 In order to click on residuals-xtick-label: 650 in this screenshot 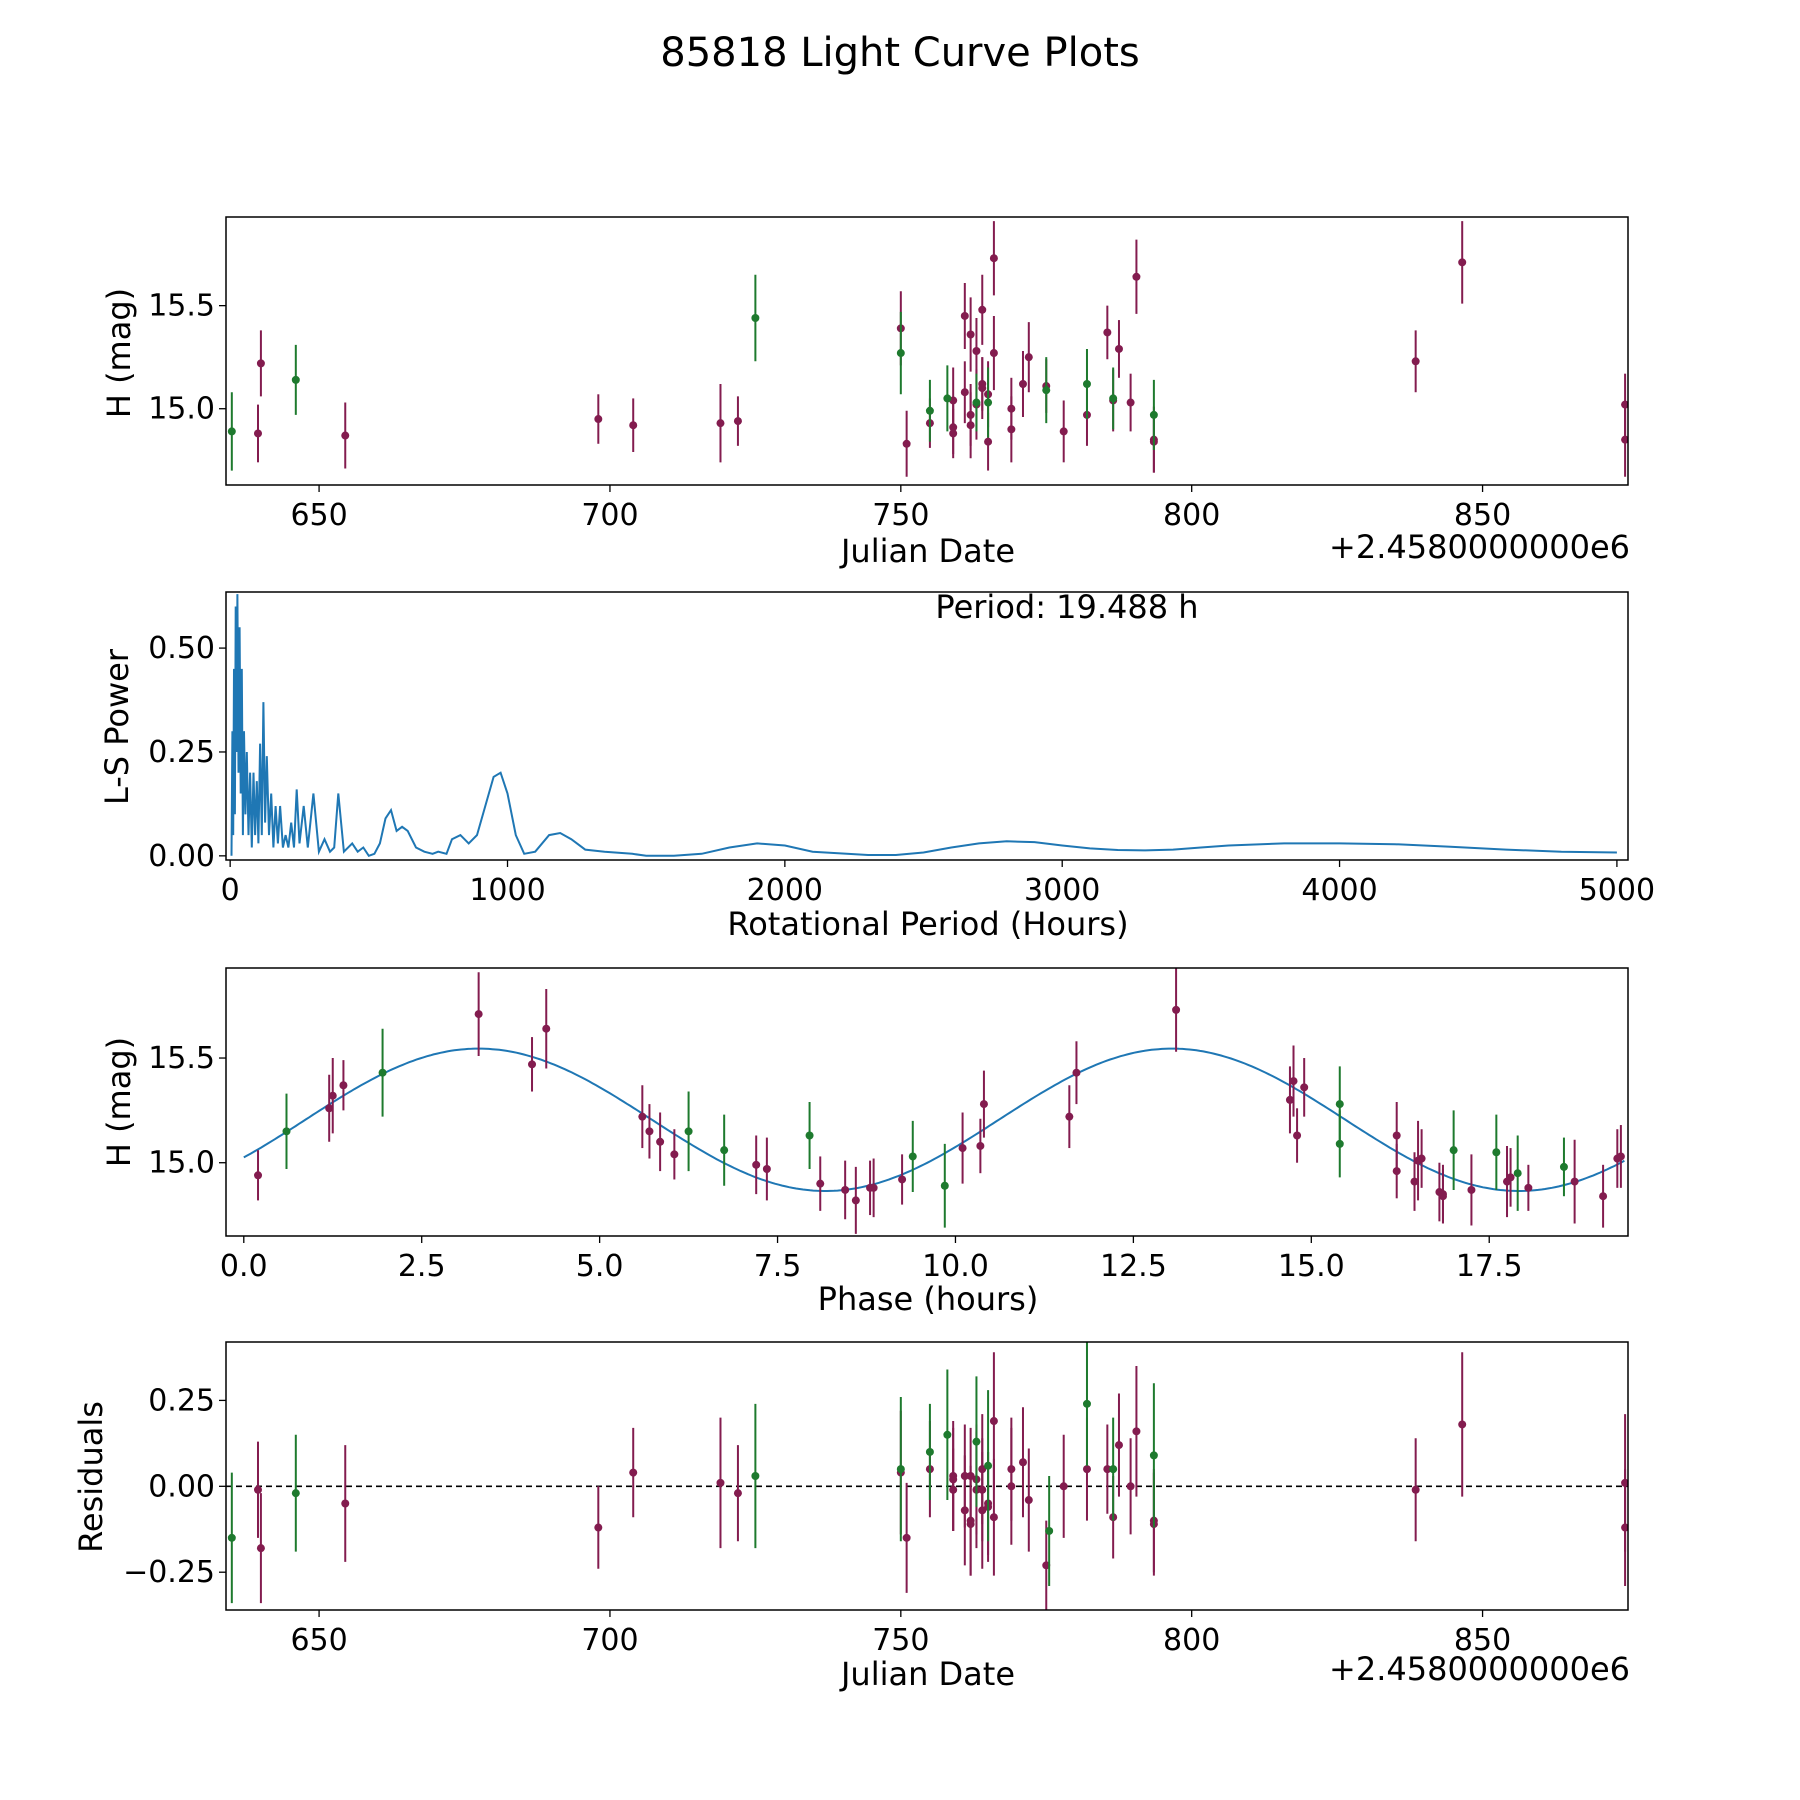, I will do `click(318, 1640)`.